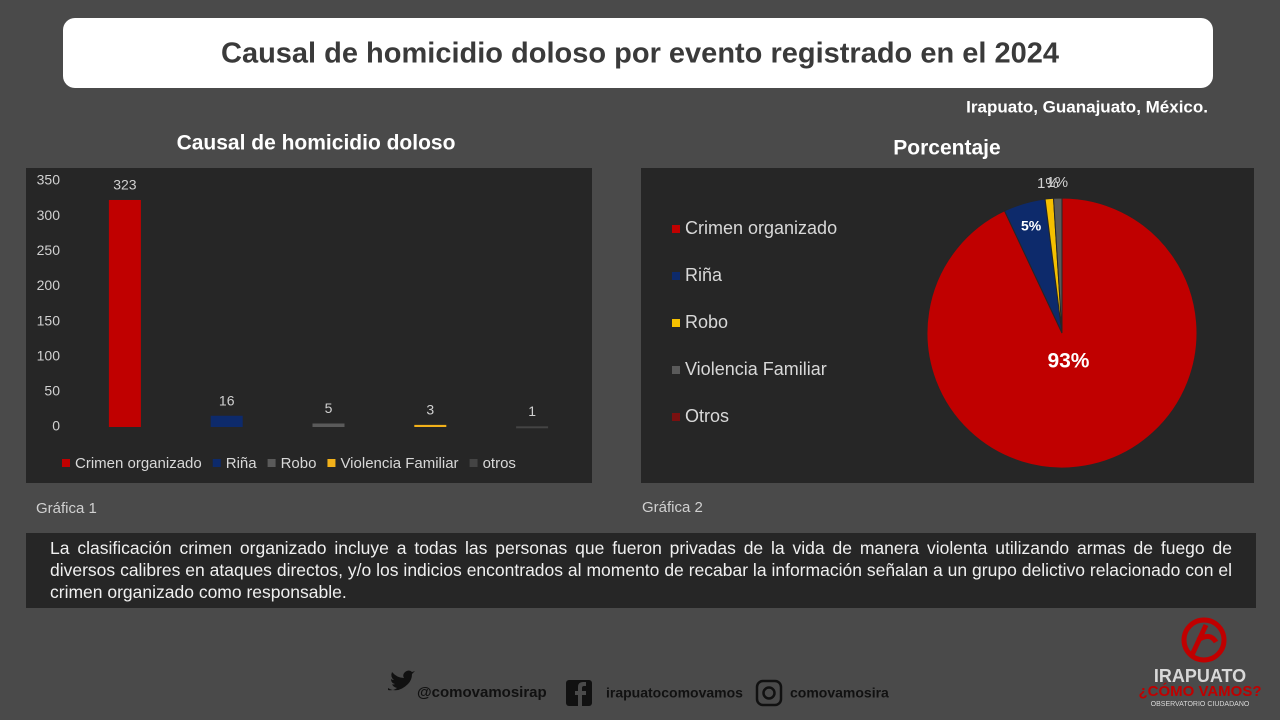  I want to click on value-label: 5, so click(329, 408).